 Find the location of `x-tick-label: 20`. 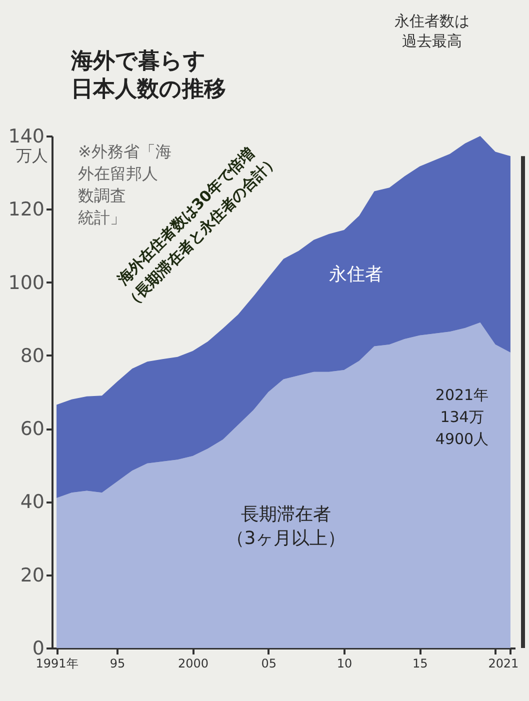

x-tick-label: 20 is located at coordinates (496, 663).